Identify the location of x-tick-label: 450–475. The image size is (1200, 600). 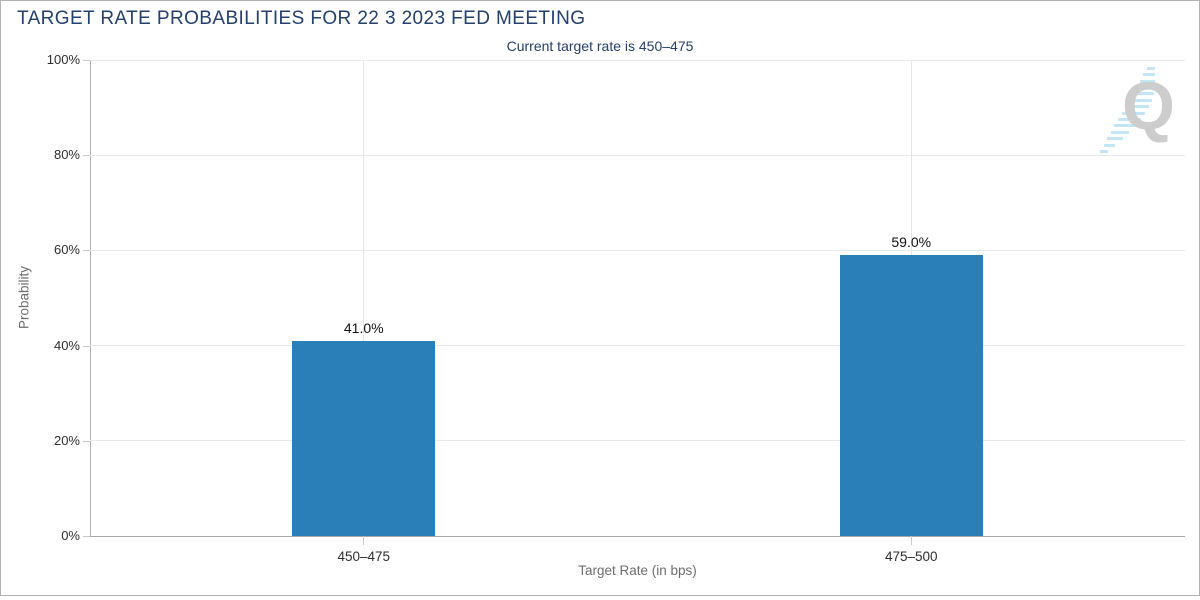
(364, 556).